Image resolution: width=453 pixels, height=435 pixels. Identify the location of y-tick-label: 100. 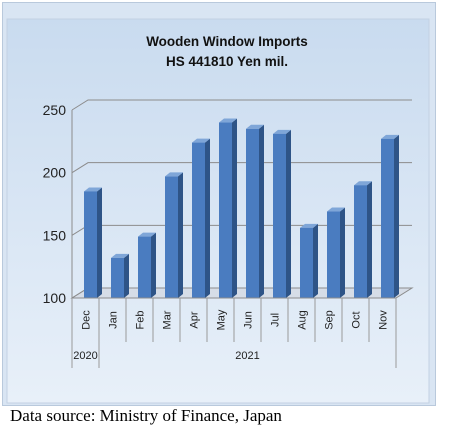
(55, 298).